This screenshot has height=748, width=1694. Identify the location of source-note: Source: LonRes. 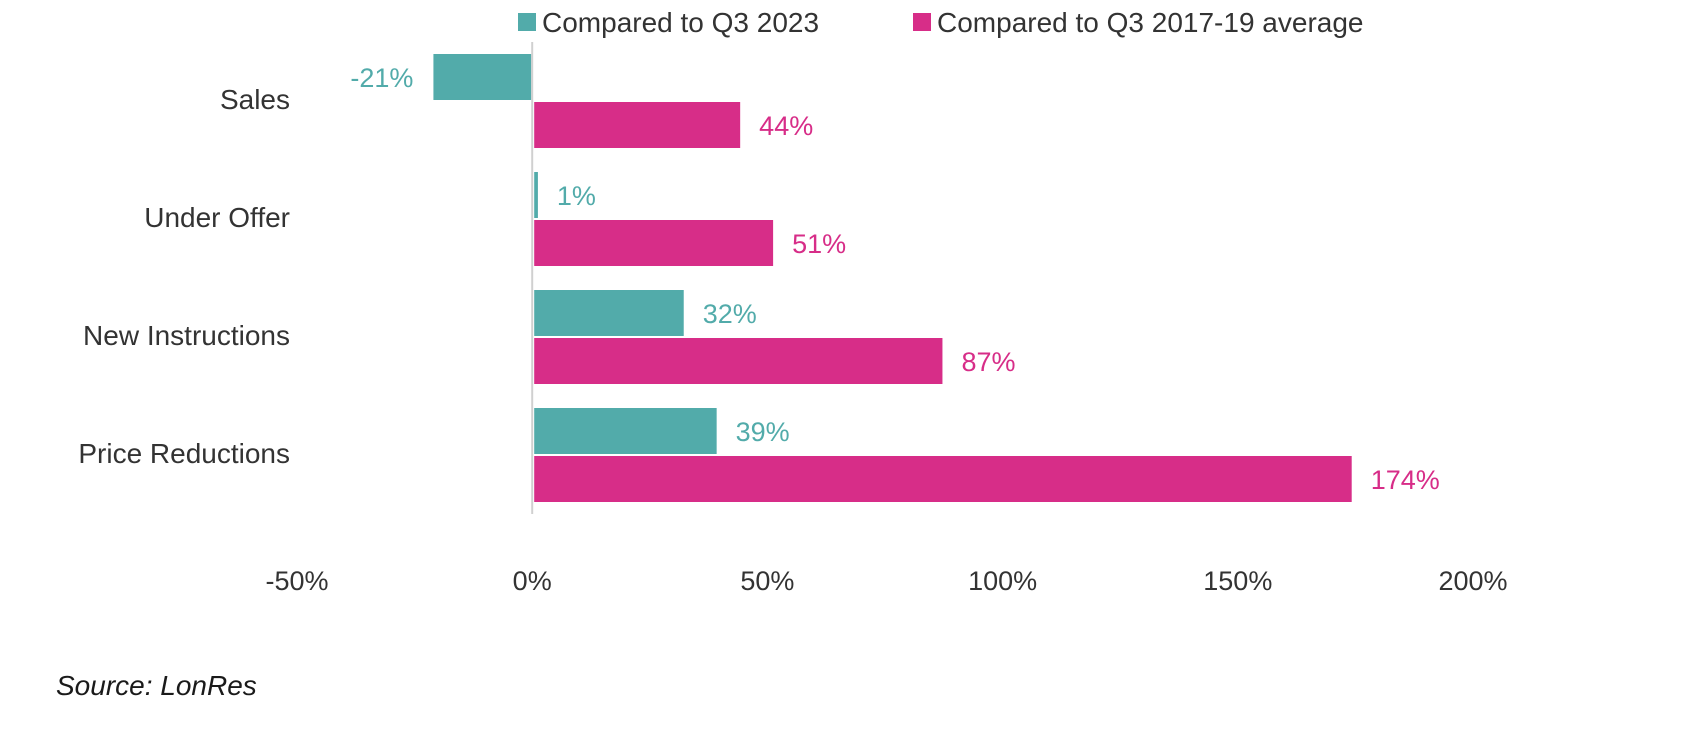
(156, 685).